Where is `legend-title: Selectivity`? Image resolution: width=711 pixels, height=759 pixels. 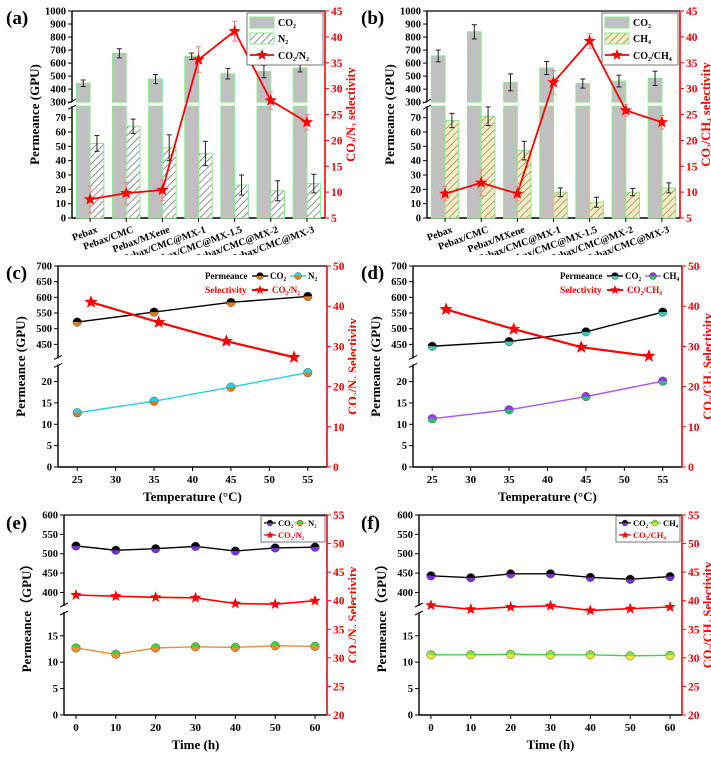 legend-title: Selectivity is located at coordinates (581, 291).